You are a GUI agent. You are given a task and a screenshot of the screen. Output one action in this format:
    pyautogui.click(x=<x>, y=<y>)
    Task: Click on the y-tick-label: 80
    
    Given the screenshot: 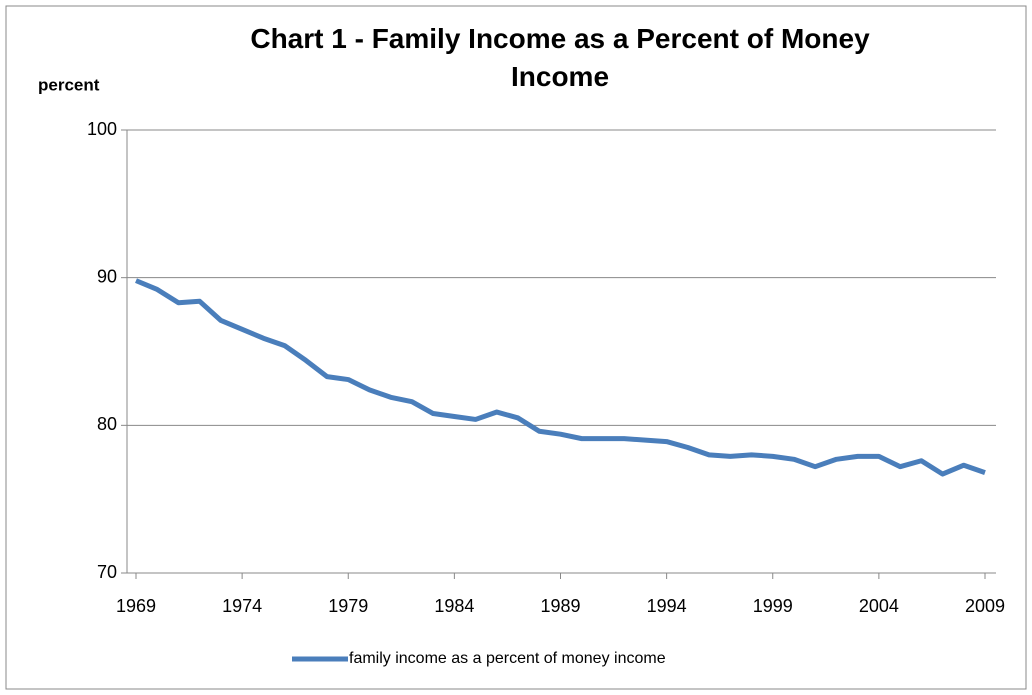 What is the action you would take?
    pyautogui.click(x=107, y=424)
    